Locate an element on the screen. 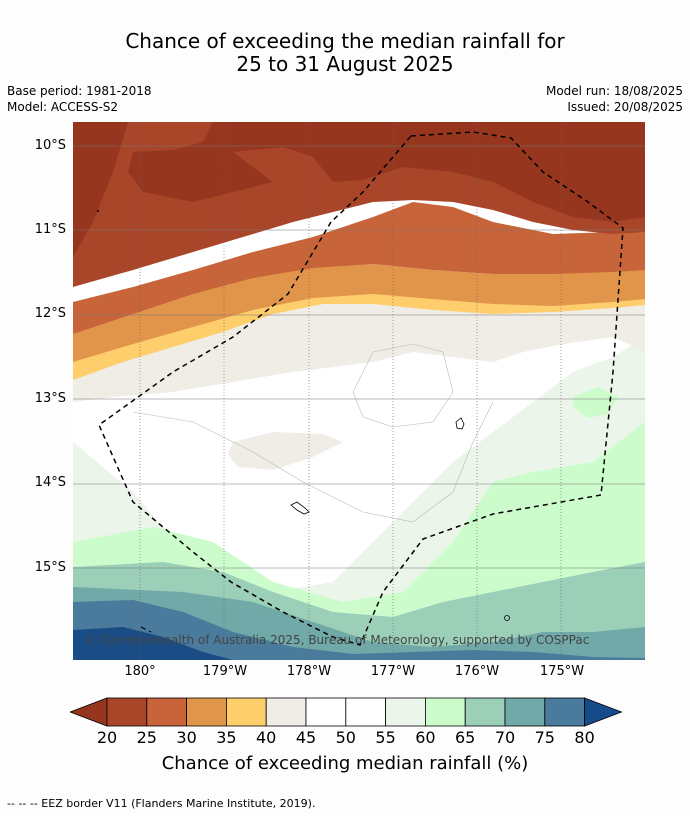 This screenshot has height=816, width=690. issued-date: Issued: 20/08/2025 is located at coordinates (625, 107).